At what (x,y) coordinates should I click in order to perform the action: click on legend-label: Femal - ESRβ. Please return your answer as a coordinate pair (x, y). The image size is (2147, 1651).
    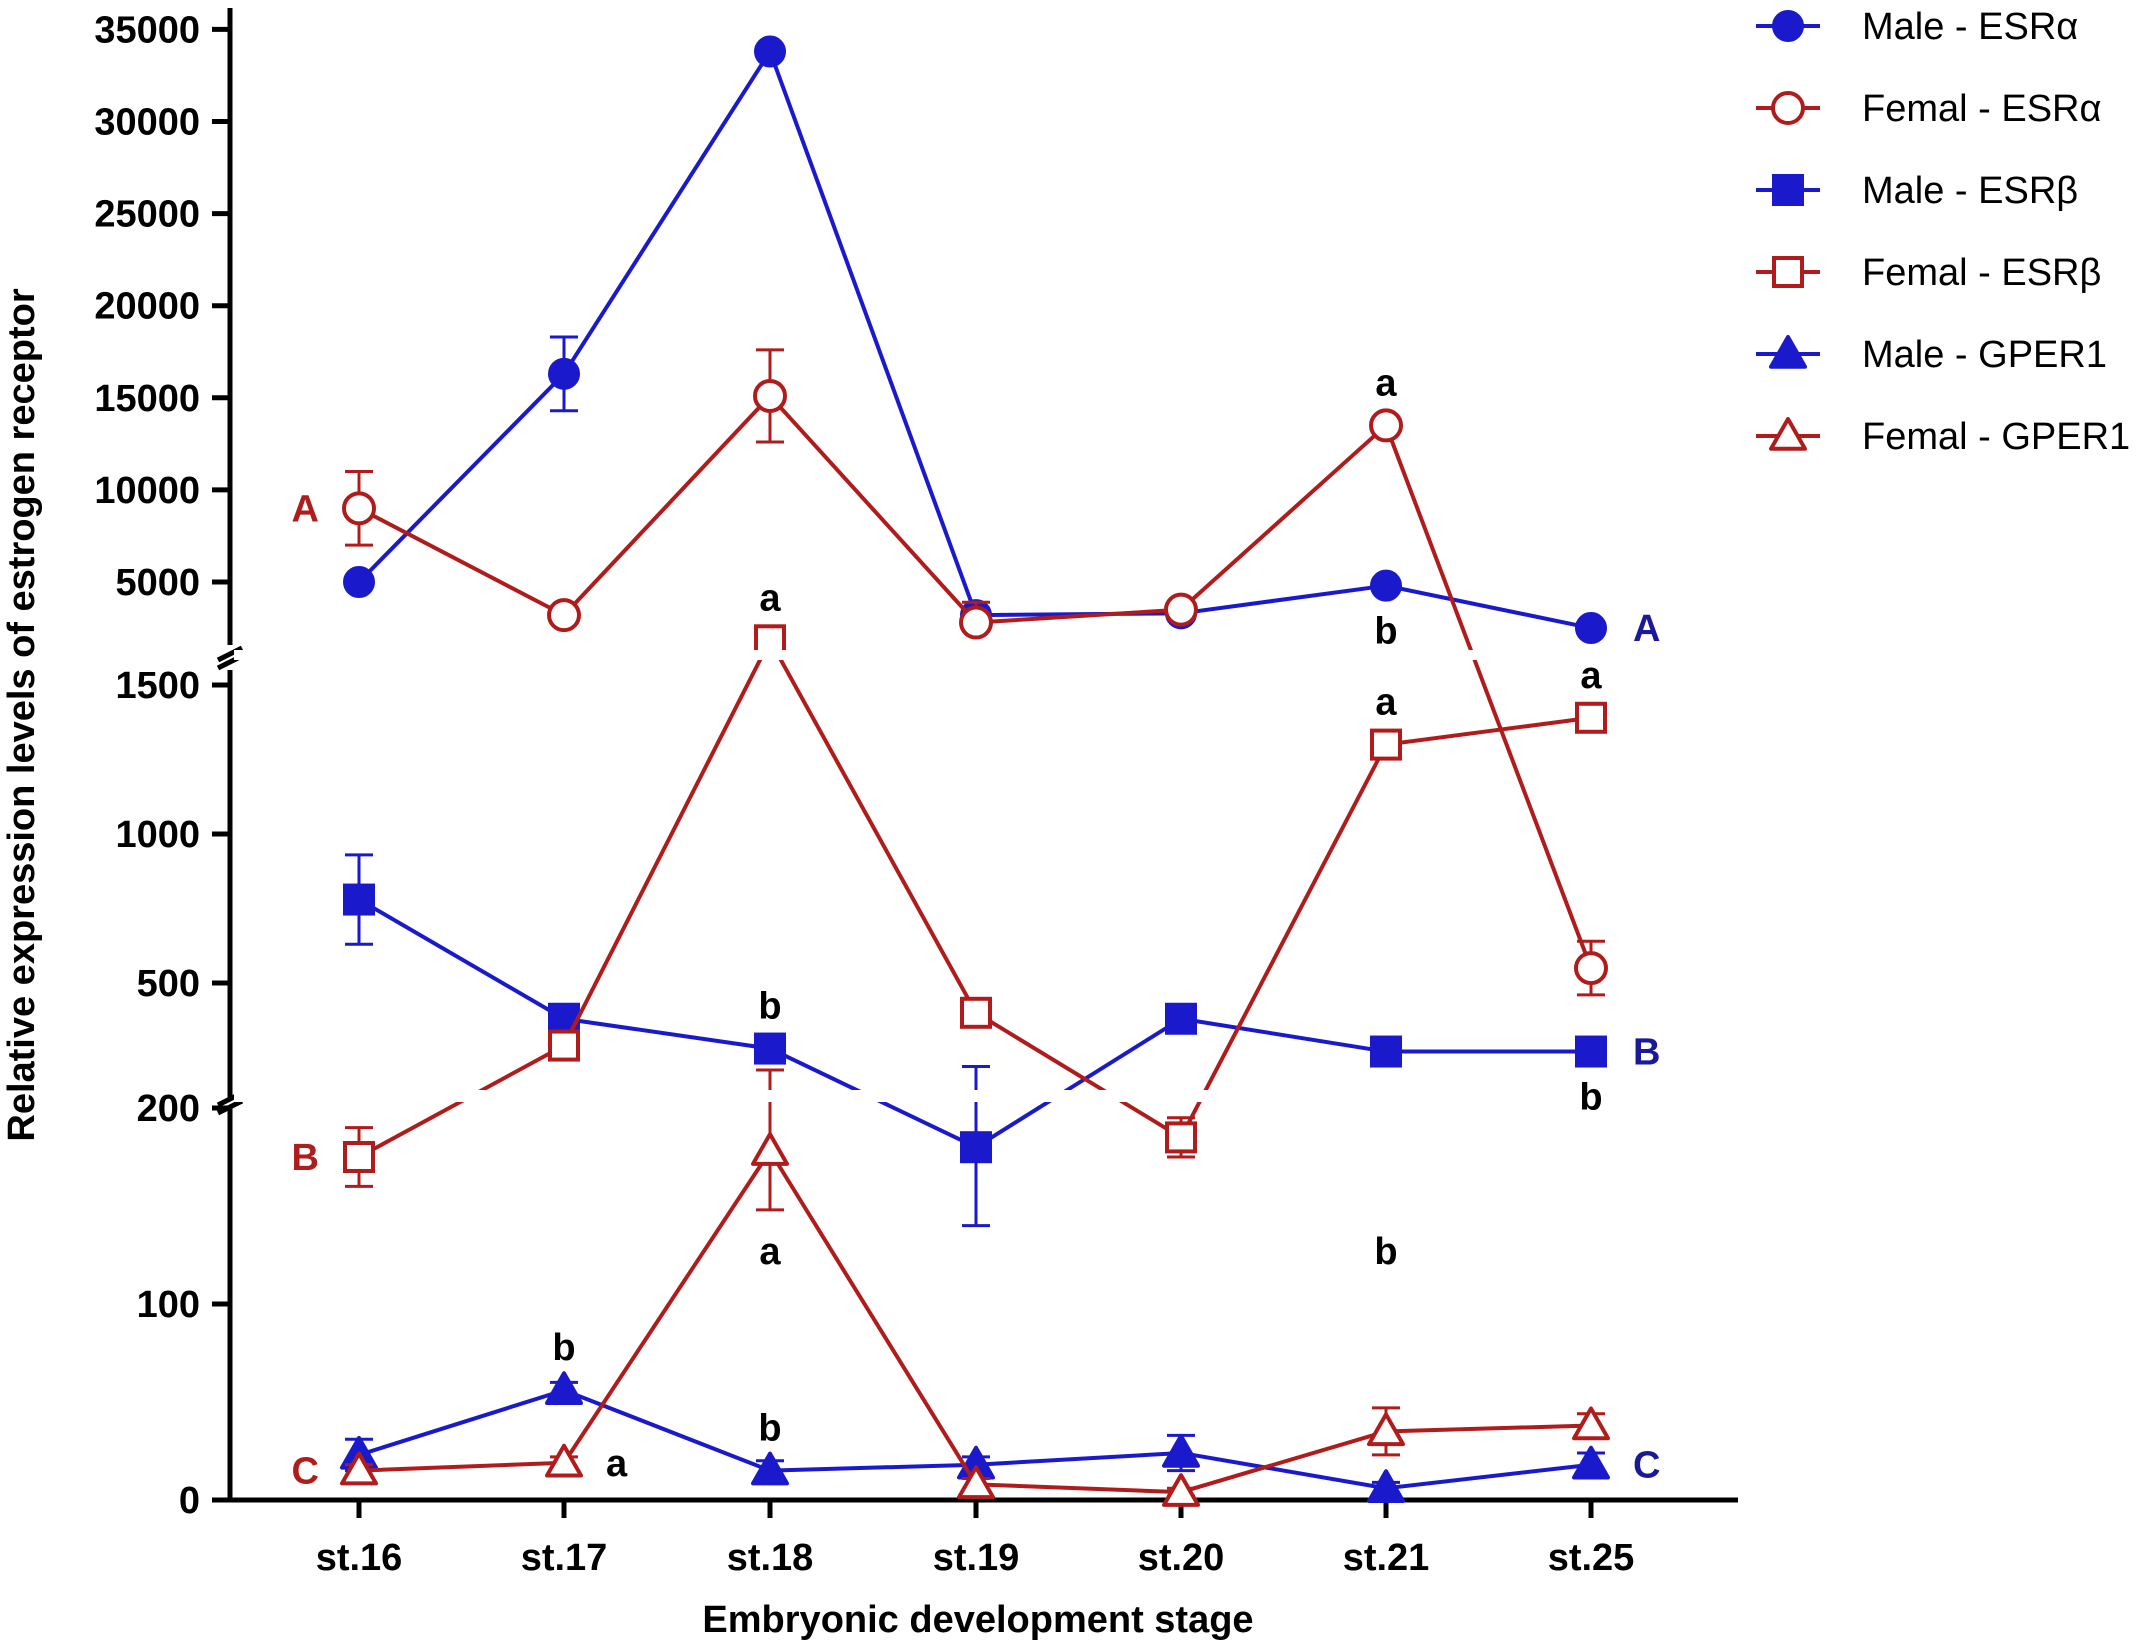
    Looking at the image, I should click on (1981, 273).